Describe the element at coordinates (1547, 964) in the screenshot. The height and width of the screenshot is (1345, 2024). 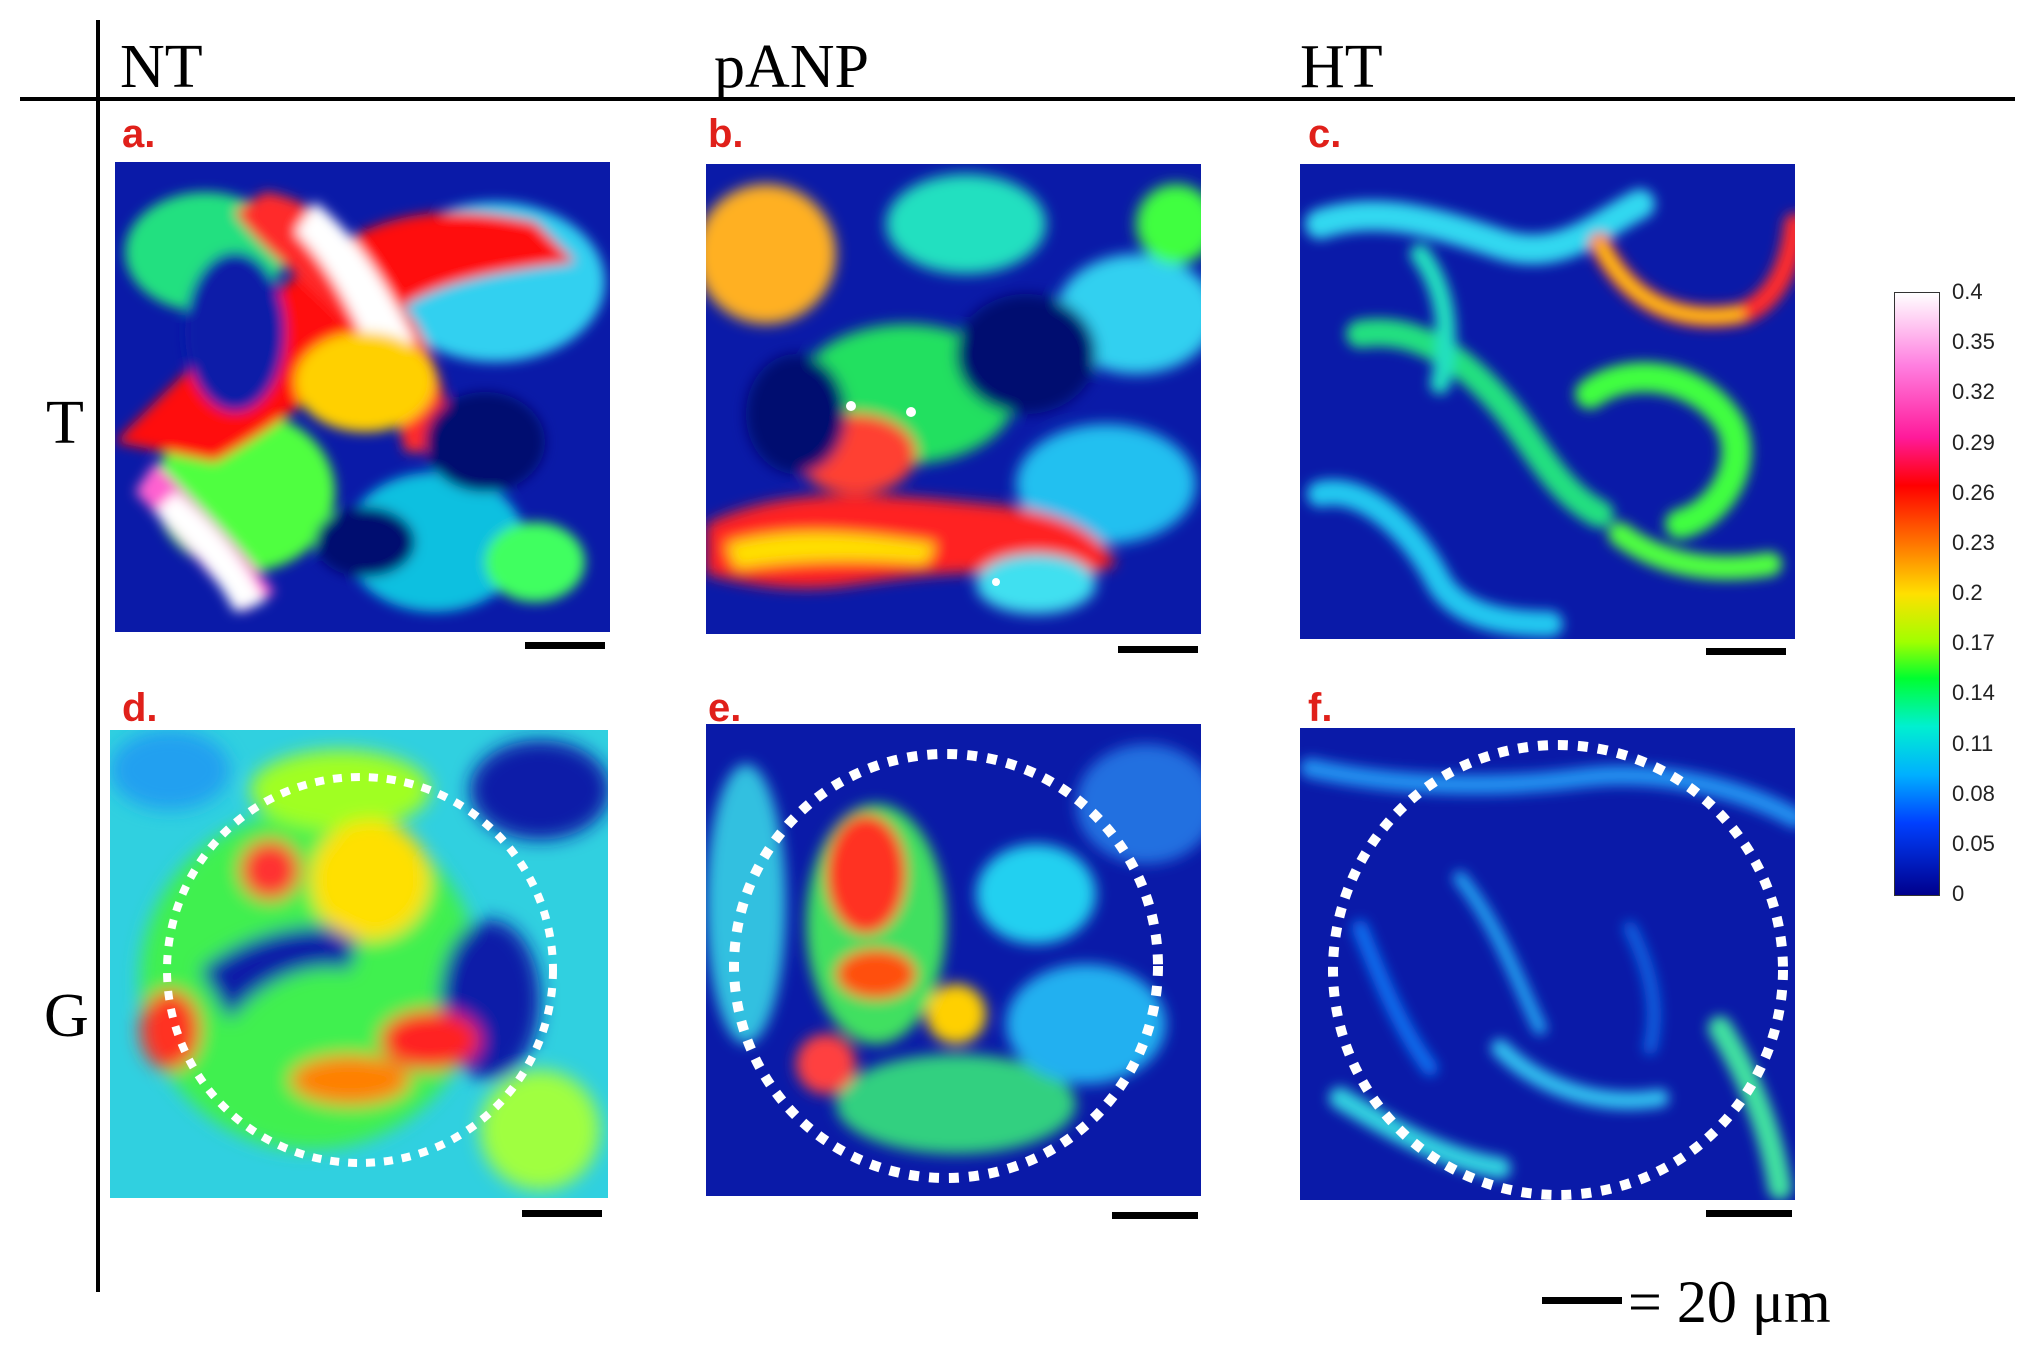
I see `heatmap-panel-f` at that location.